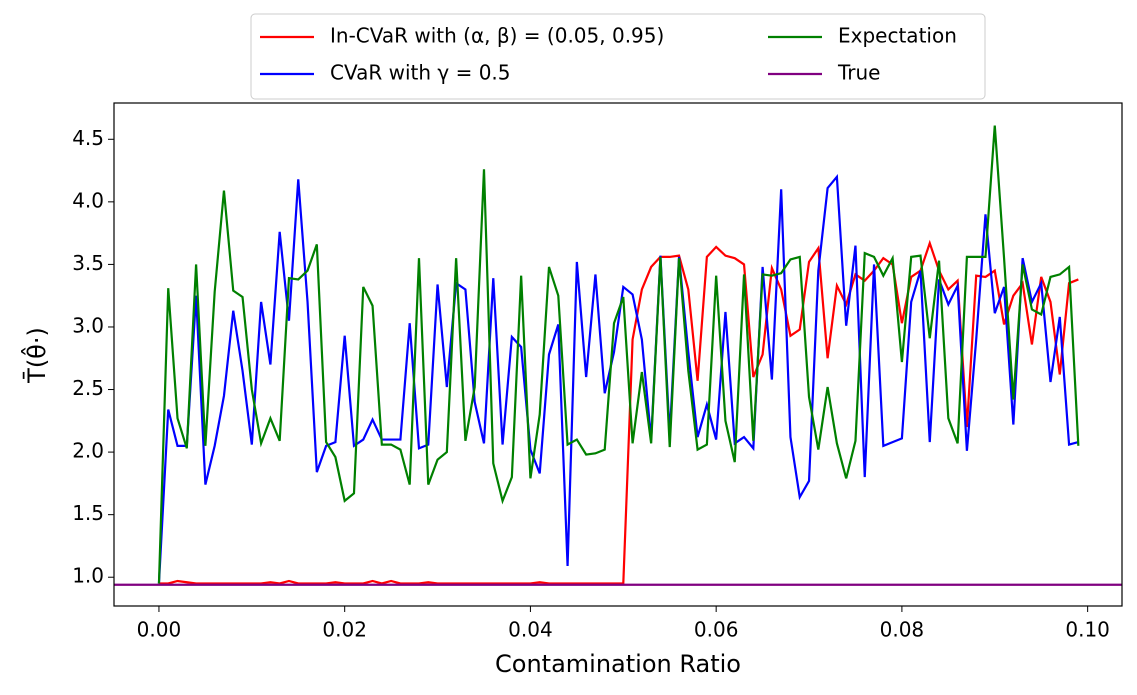 The height and width of the screenshot is (695, 1137). What do you see at coordinates (344, 630) in the screenshot?
I see `x-tick-label: 0.02` at bounding box center [344, 630].